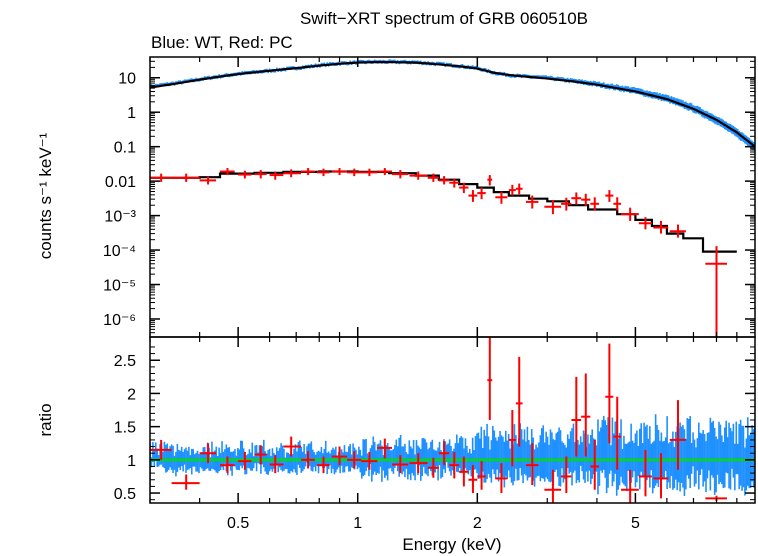 Image resolution: width=758 pixels, height=556 pixels. What do you see at coordinates (125, 361) in the screenshot?
I see `y-tick-label: 2.5` at bounding box center [125, 361].